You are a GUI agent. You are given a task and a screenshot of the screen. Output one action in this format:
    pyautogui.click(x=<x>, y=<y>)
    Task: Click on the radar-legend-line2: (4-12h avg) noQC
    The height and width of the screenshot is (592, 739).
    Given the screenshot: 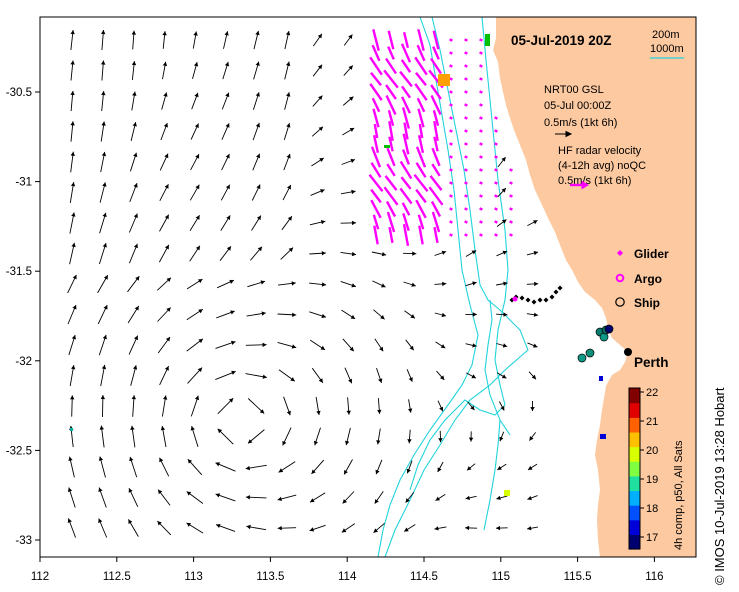 What is the action you would take?
    pyautogui.click(x=602, y=166)
    